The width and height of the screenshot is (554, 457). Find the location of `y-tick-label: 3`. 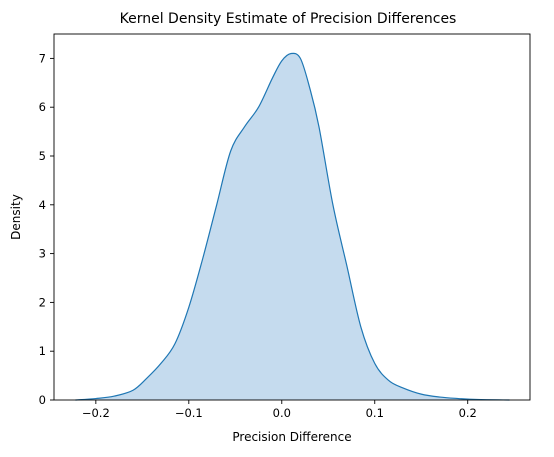

y-tick-label: 3 is located at coordinates (42, 254).